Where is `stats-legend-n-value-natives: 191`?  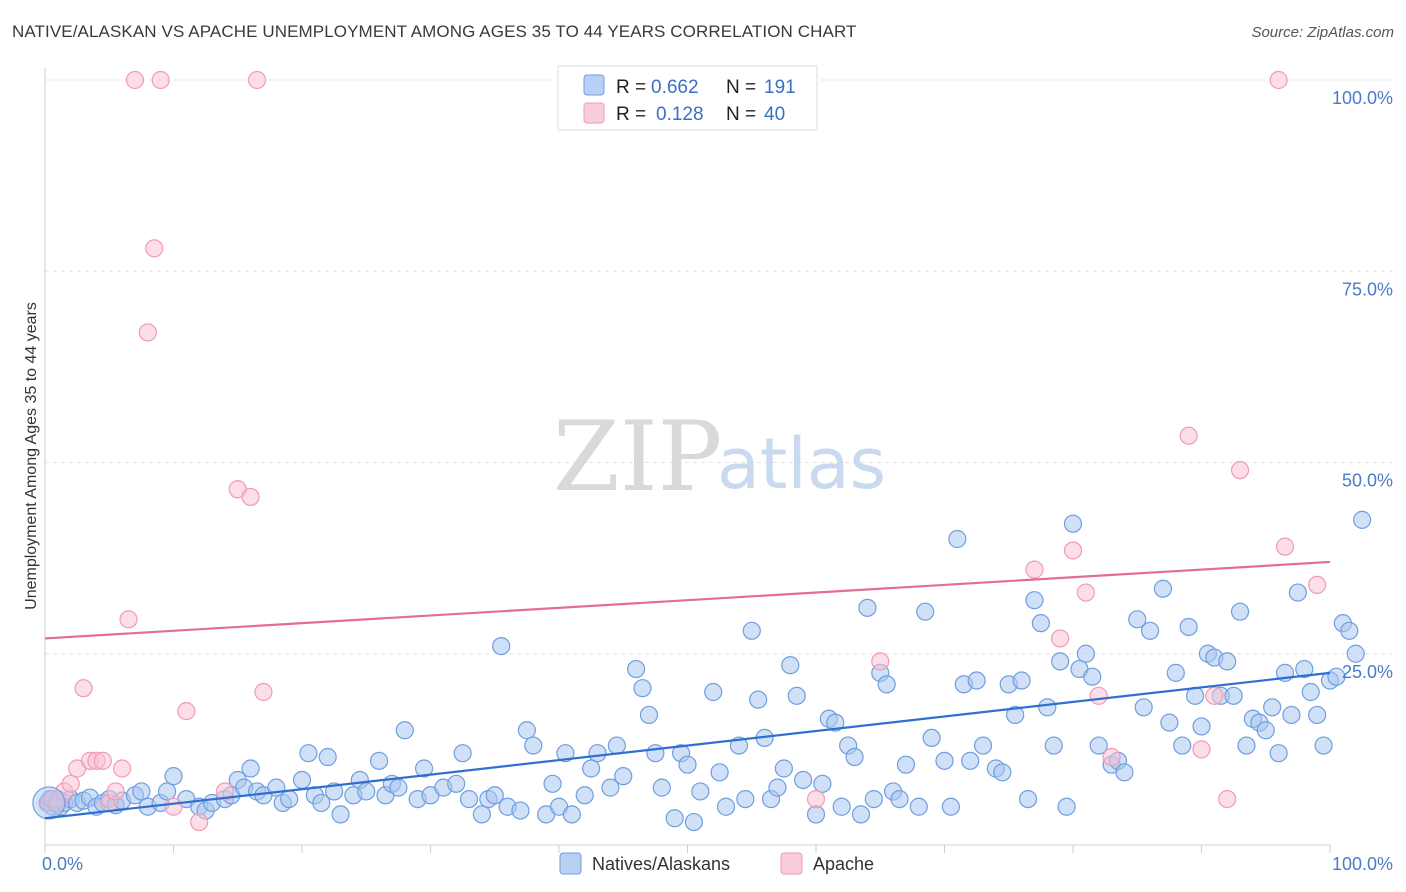 stats-legend-n-value-natives: 191 is located at coordinates (780, 87).